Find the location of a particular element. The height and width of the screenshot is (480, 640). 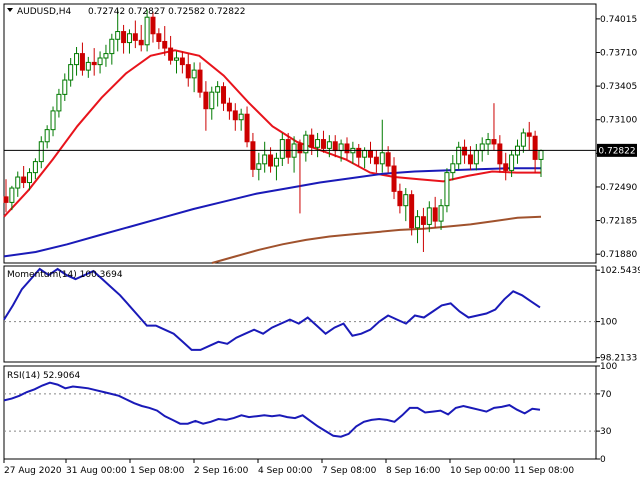

rsi-label: RSI(14) 52.9064 is located at coordinates (43, 376).